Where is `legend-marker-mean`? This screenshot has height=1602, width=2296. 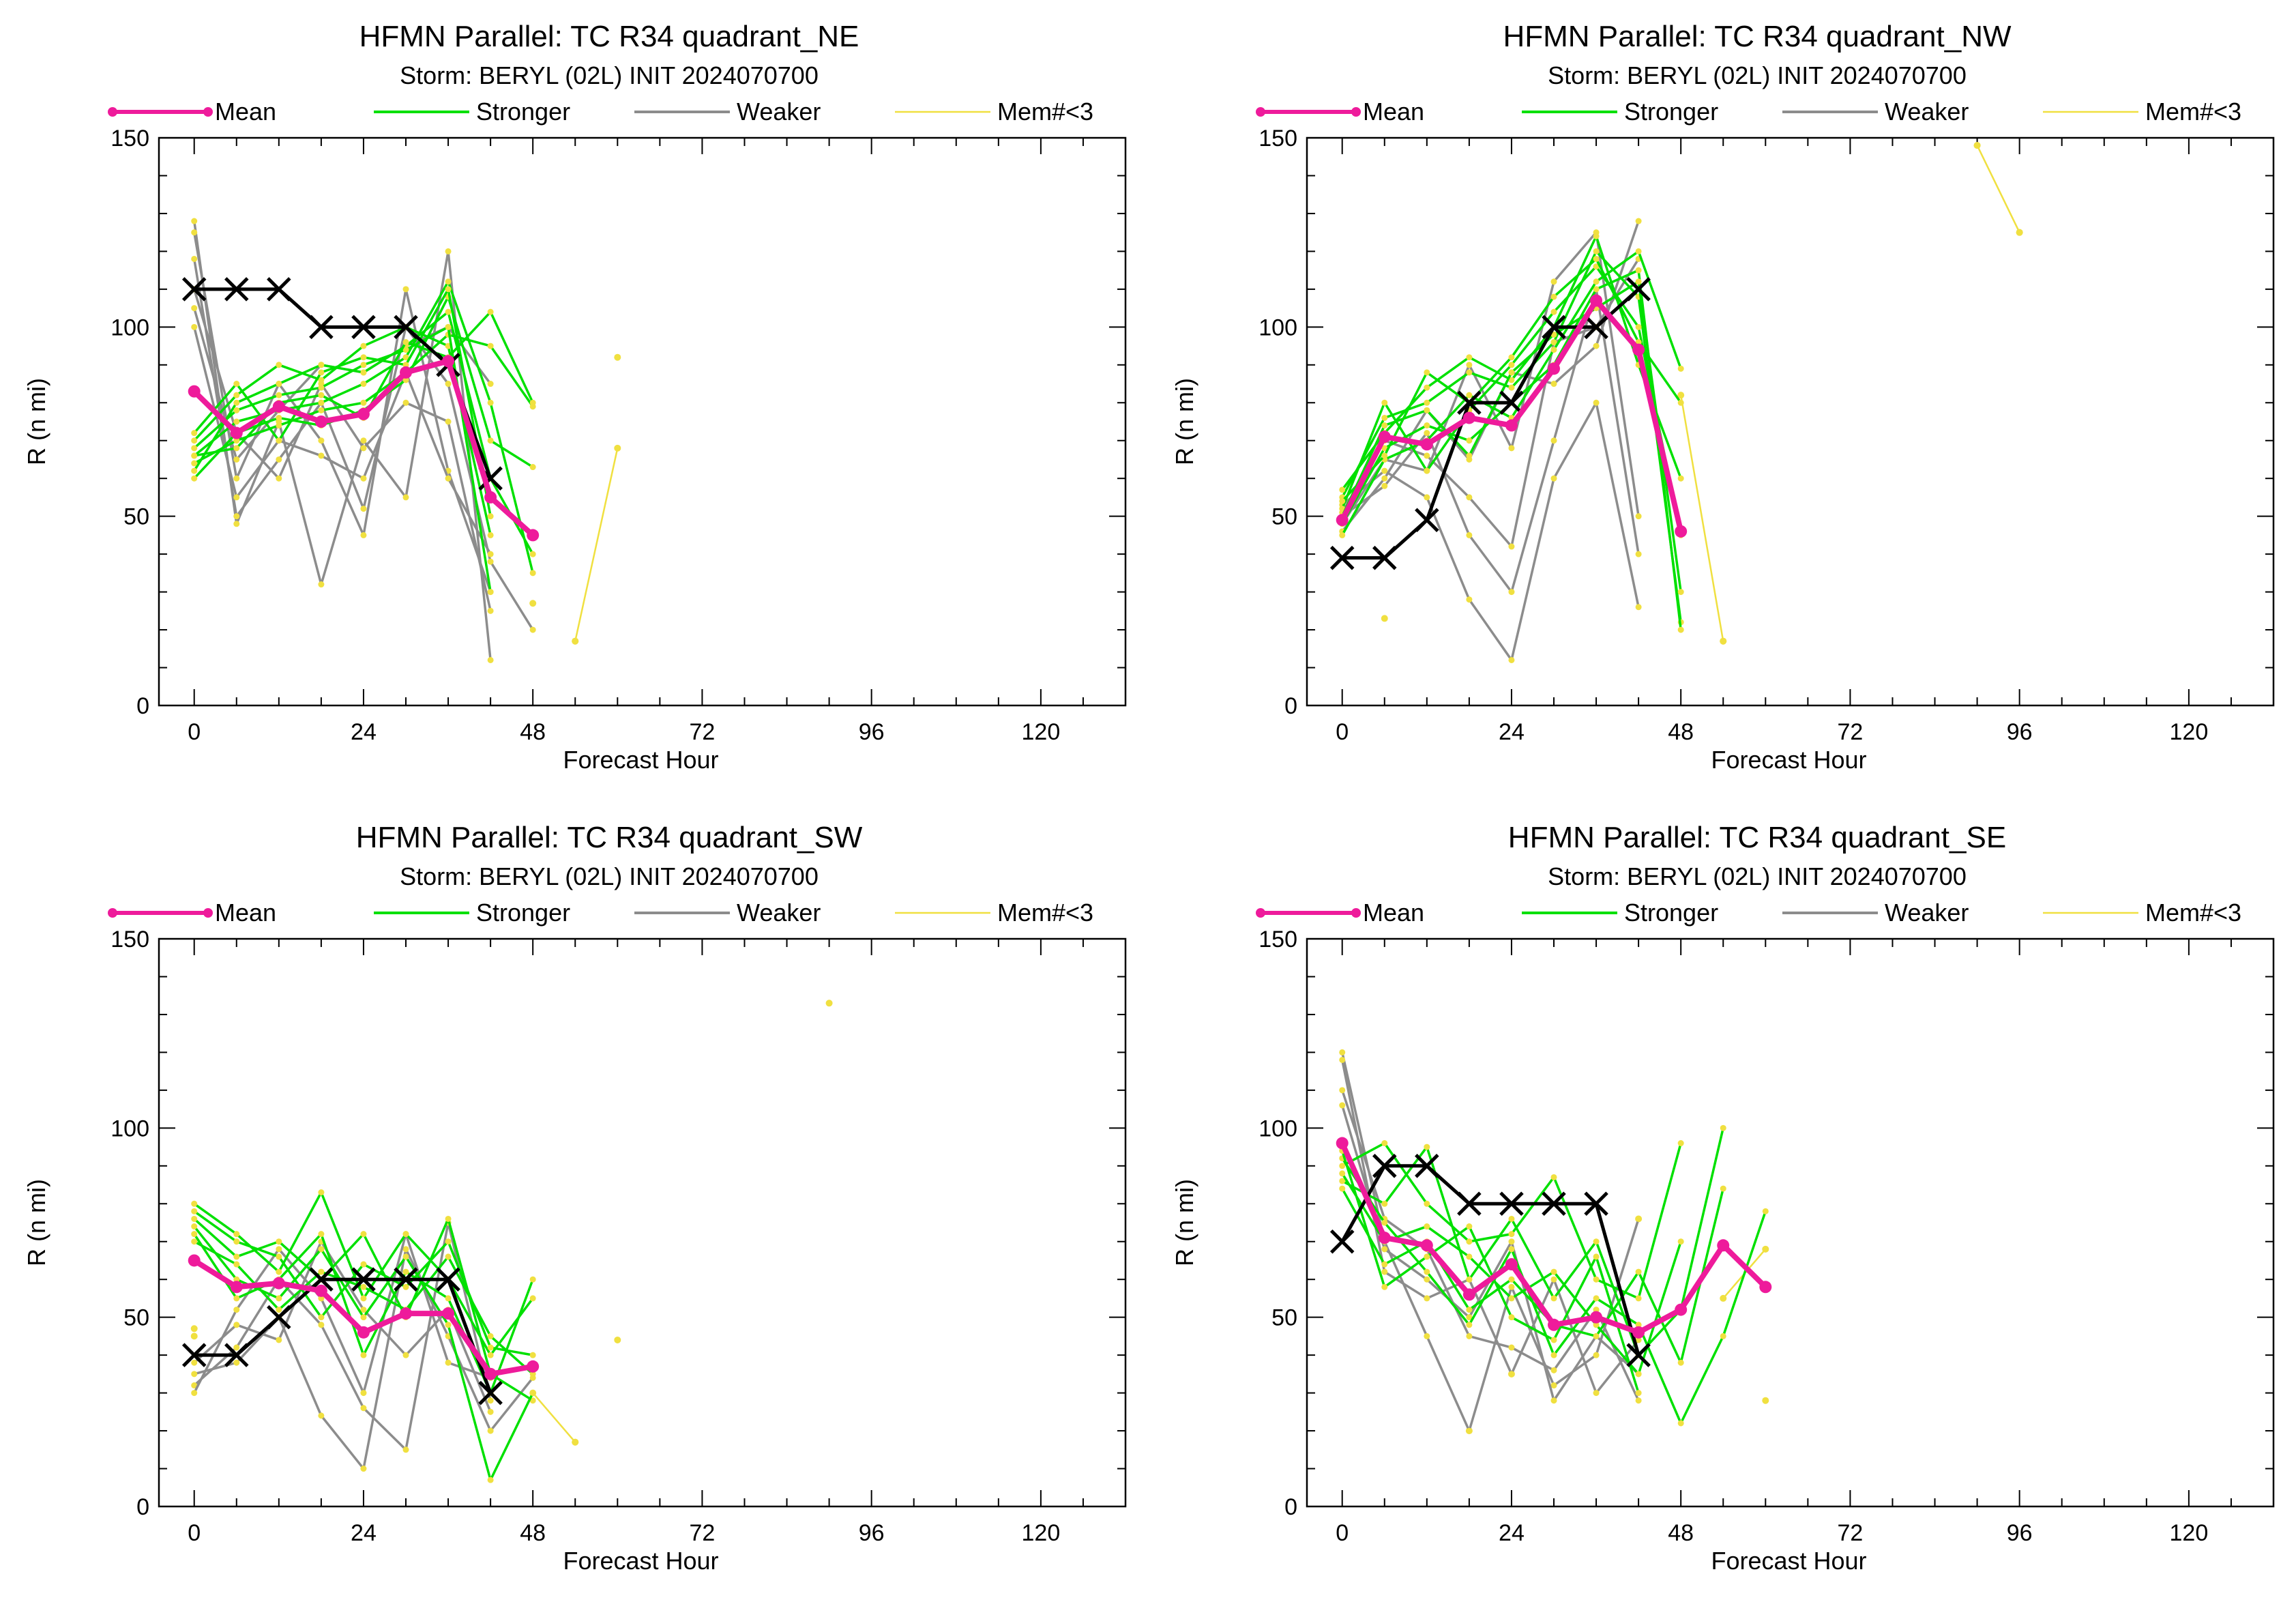
legend-marker-mean is located at coordinates (1261, 913).